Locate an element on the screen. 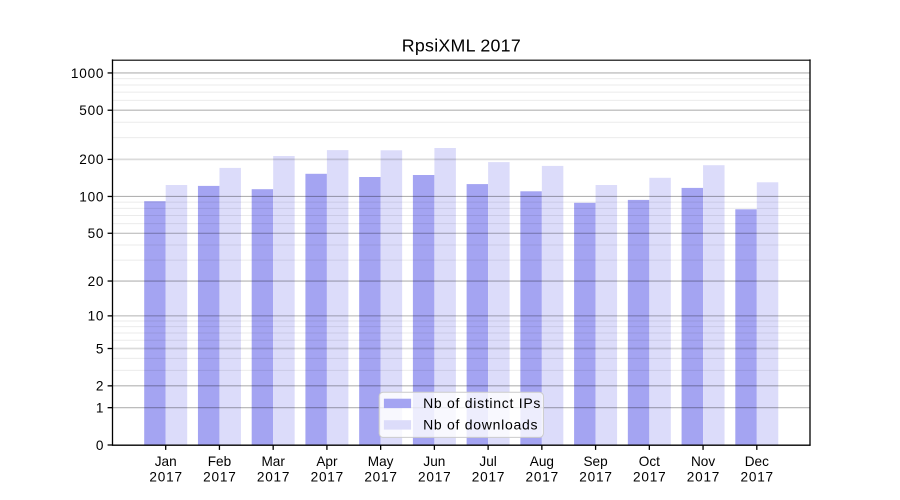  svg-text: Sep is located at coordinates (595, 461).